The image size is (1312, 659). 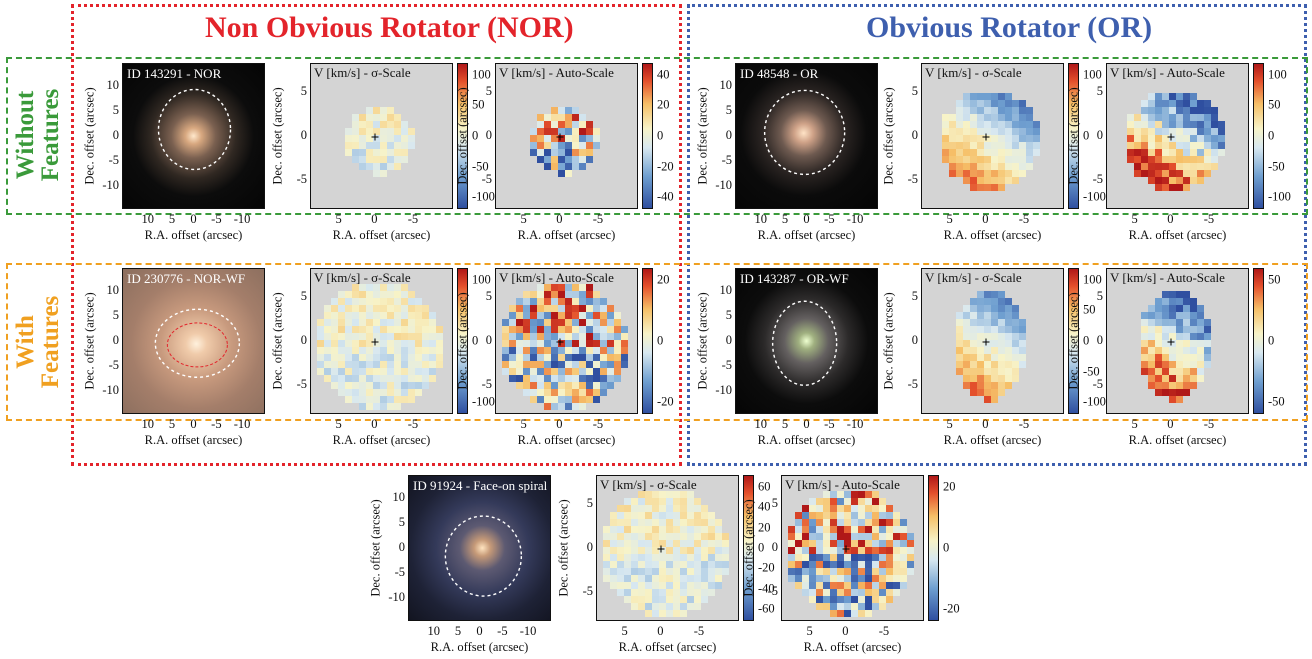 I want to click on group4-sigma-map-ytick: -5, so click(x=587, y=590).